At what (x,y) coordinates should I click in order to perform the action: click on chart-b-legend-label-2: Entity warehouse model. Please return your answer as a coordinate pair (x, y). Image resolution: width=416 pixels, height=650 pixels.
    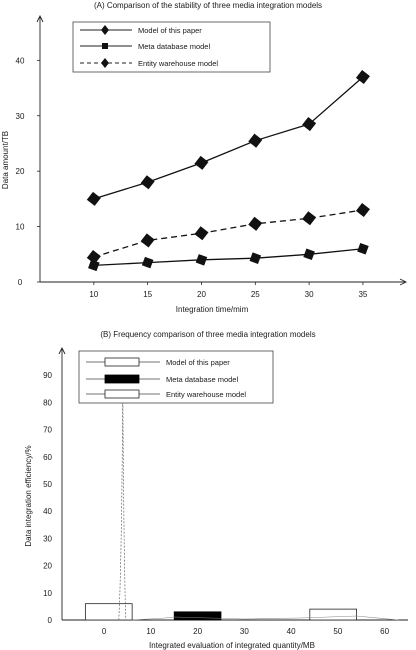
    Looking at the image, I should click on (206, 394).